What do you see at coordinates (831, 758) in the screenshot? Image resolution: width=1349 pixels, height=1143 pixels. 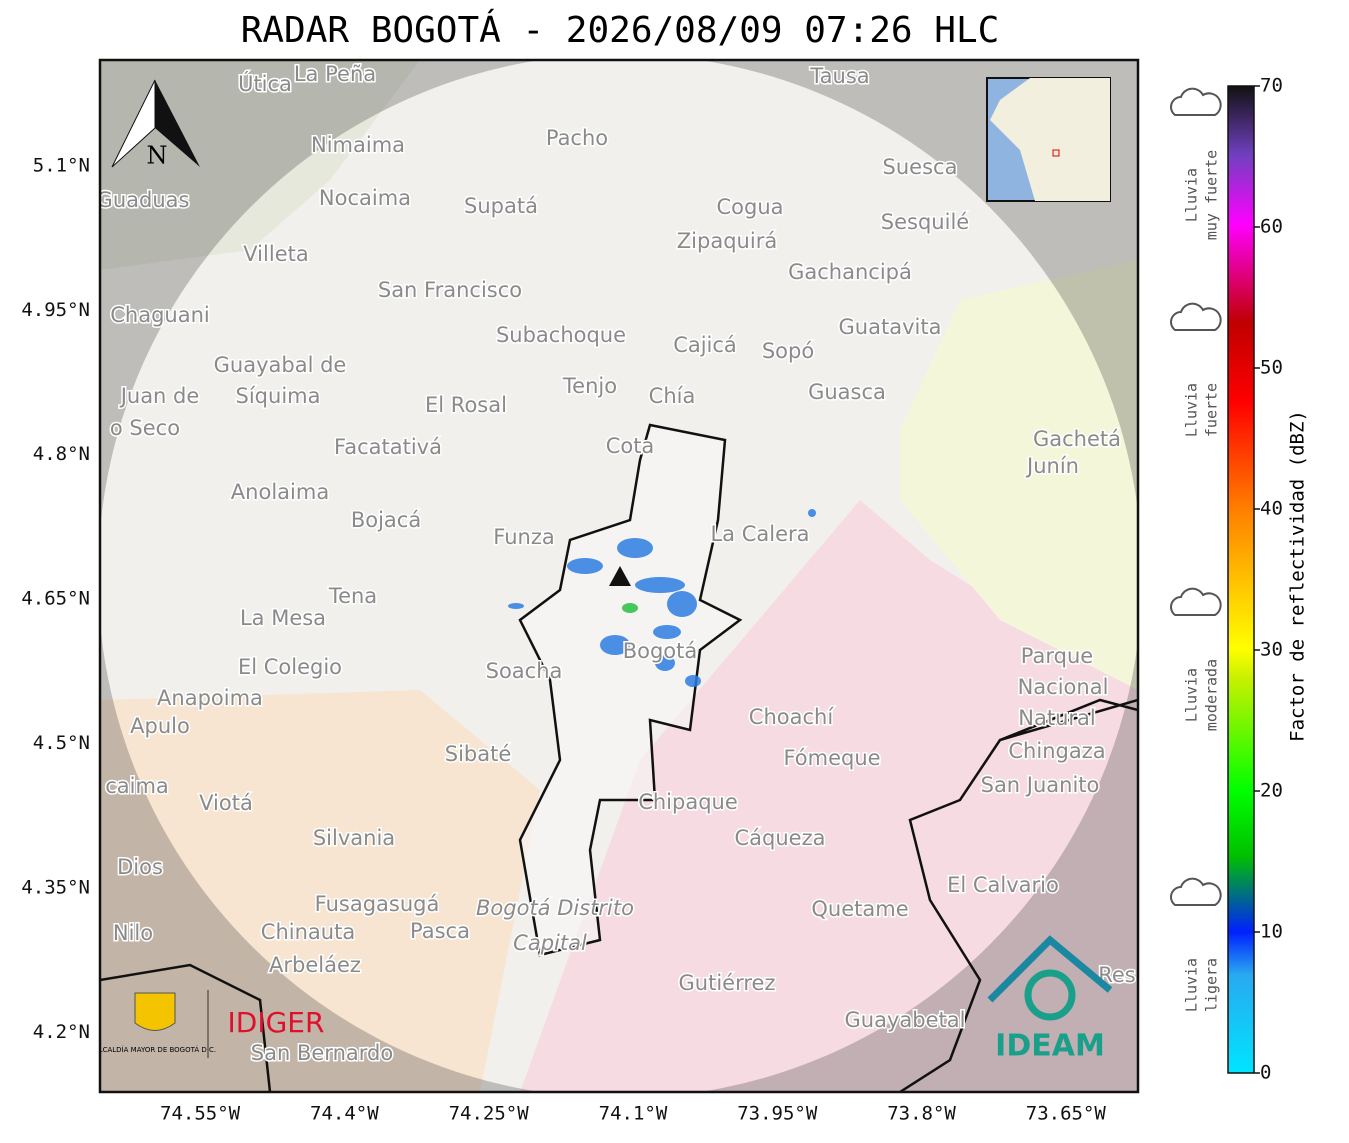 I see `place-label: Fómeque` at bounding box center [831, 758].